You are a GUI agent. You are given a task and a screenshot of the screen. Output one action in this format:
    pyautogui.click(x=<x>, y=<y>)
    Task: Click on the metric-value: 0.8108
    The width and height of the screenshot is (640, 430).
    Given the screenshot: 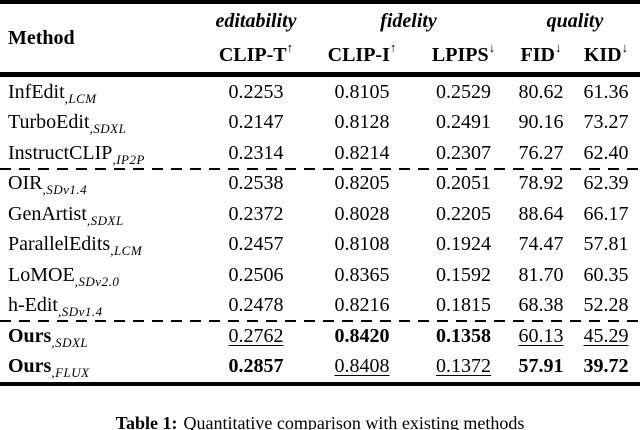 What is the action you would take?
    pyautogui.click(x=362, y=244)
    